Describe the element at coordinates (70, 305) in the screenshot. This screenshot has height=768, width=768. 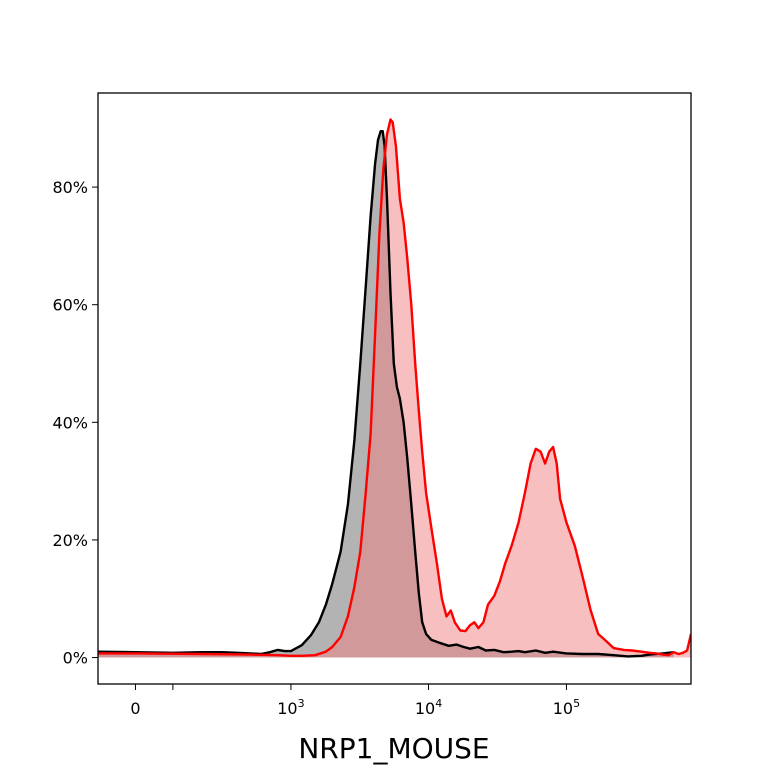
I see `y-tick-label: 60%` at that location.